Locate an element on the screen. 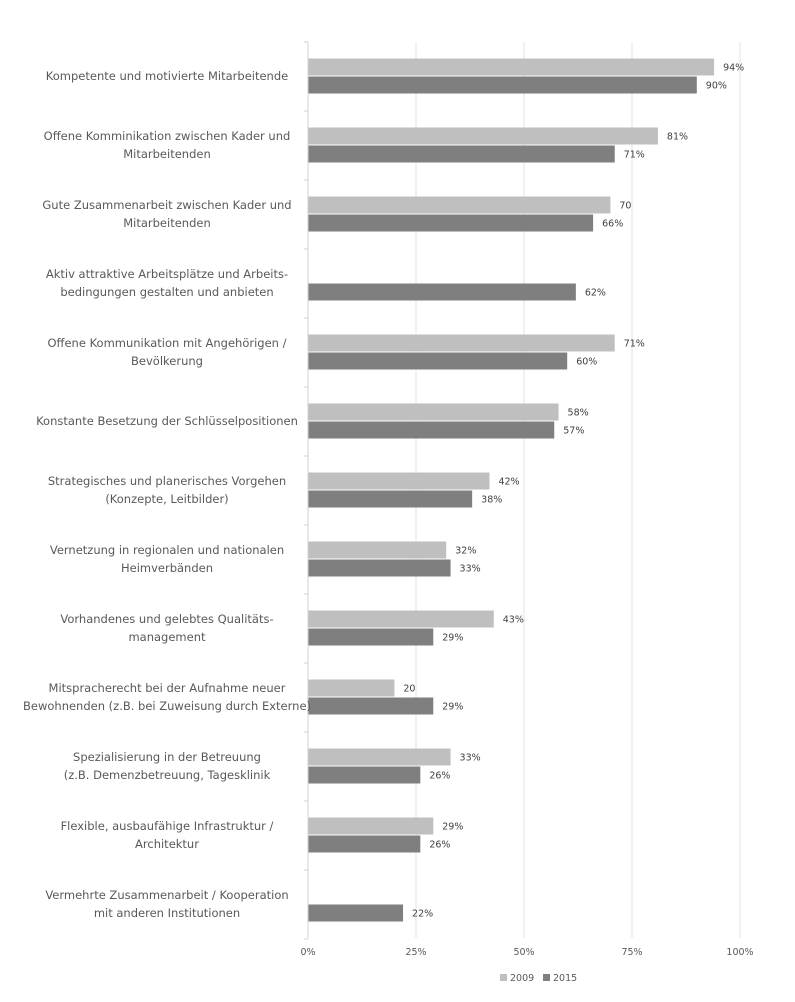  x-tick-label: 50% is located at coordinates (523, 952).